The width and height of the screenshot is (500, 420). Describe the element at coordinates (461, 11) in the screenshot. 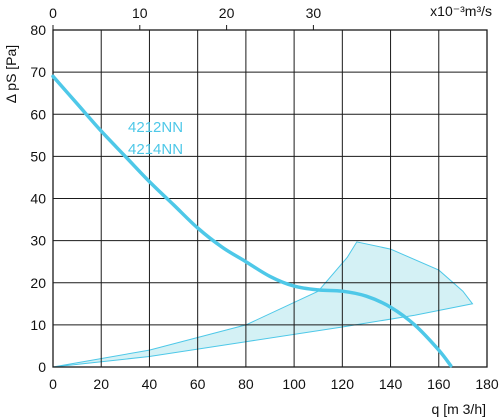

I see `x2-axis-label: x10⁻³m³/s` at that location.